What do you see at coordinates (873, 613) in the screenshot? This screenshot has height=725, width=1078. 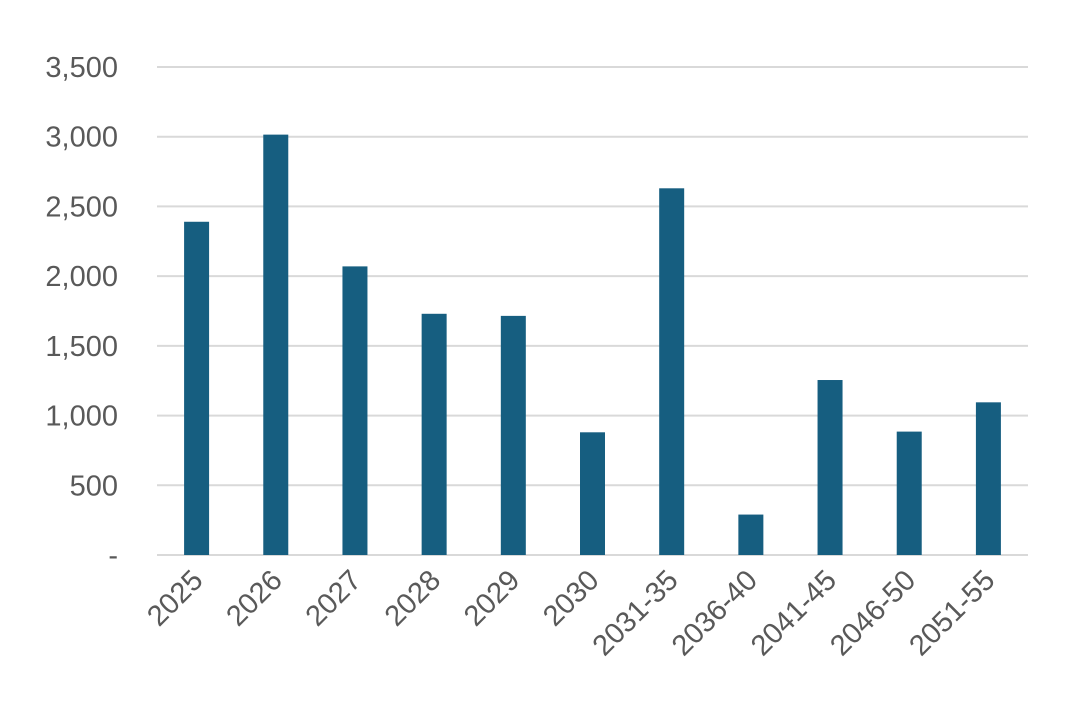 I see `x-tick-label: 2046-50` at bounding box center [873, 613].